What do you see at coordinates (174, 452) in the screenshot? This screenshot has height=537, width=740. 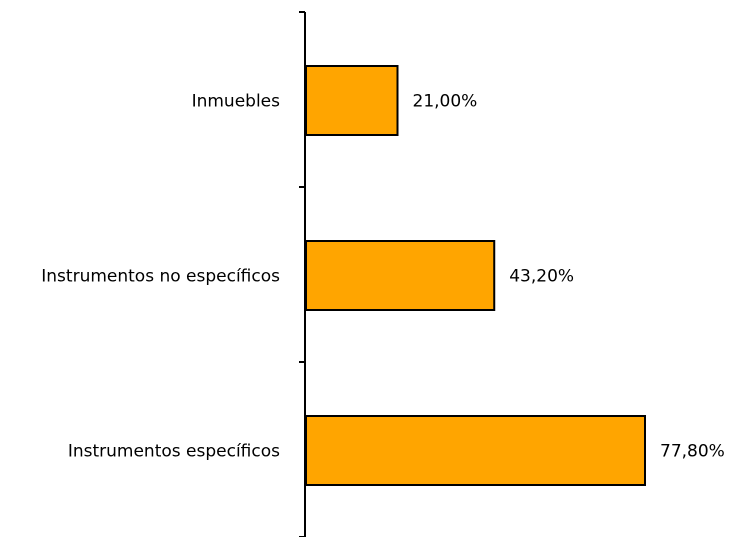 I see `category-label: Instrumentos específicos` at bounding box center [174, 452].